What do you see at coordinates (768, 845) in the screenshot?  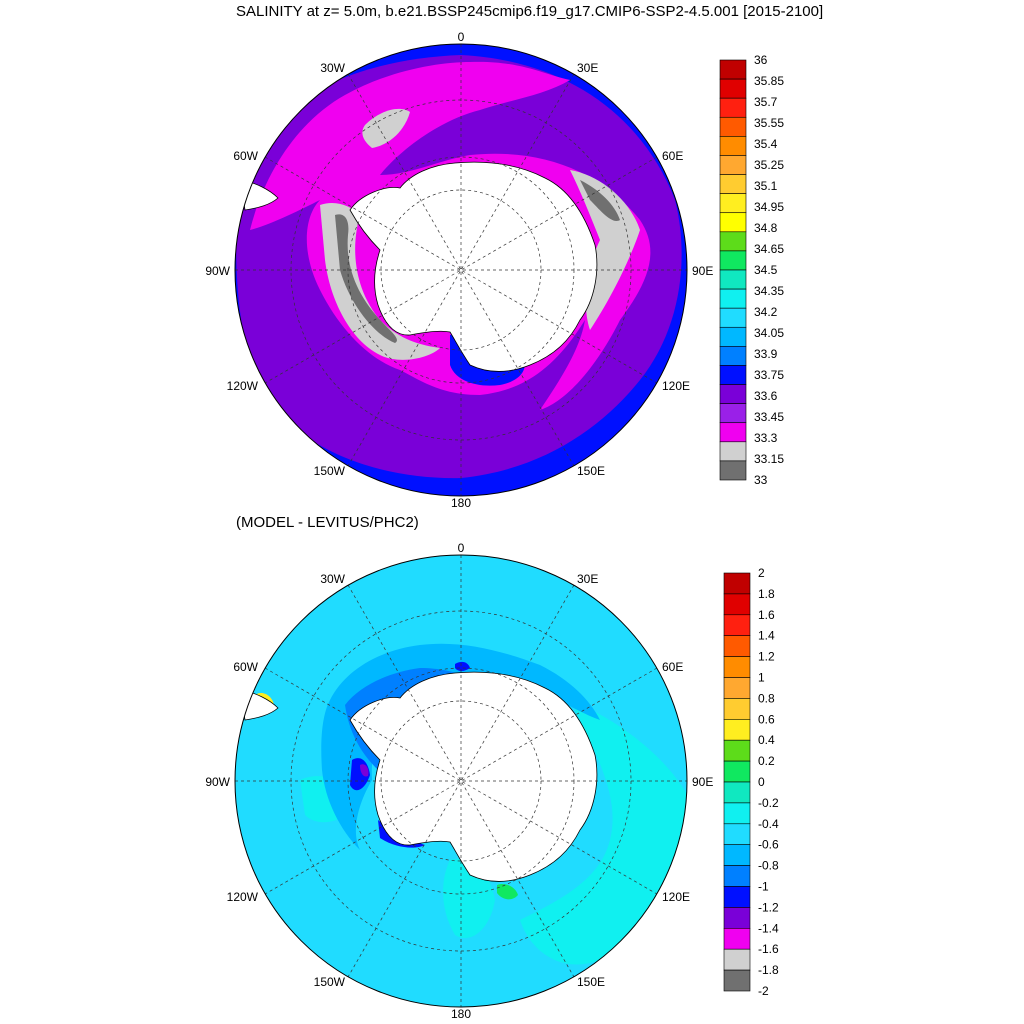 I see `difference-colorbar-label: -0.6` at bounding box center [768, 845].